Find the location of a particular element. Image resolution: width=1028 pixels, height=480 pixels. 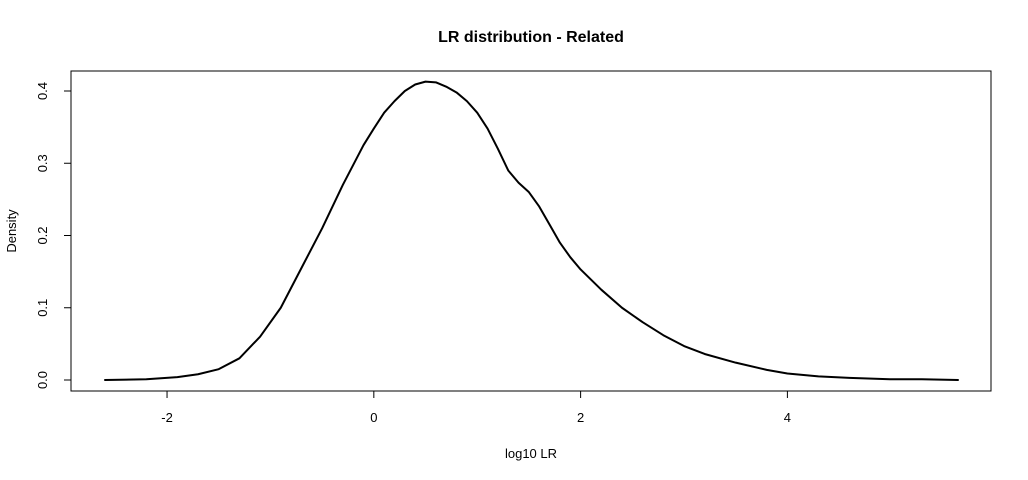

y-tick-label: 0.1 is located at coordinates (42, 308).